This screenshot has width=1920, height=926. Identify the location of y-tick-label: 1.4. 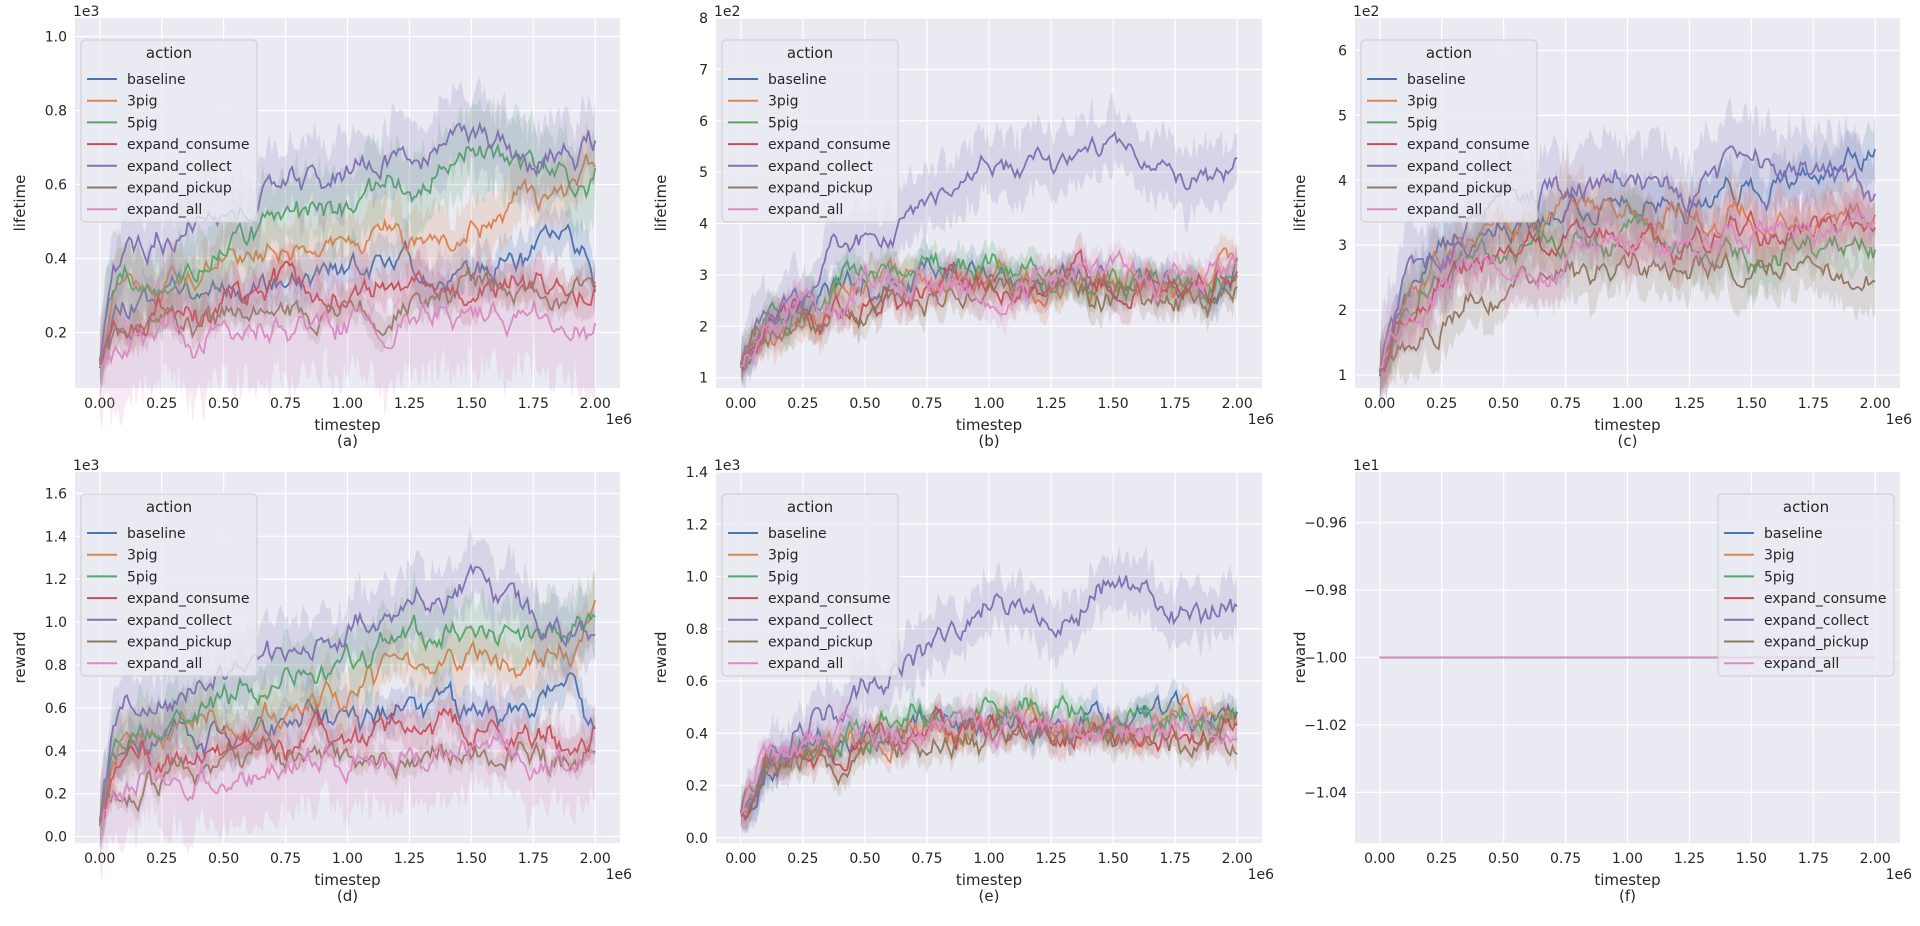
(697, 473).